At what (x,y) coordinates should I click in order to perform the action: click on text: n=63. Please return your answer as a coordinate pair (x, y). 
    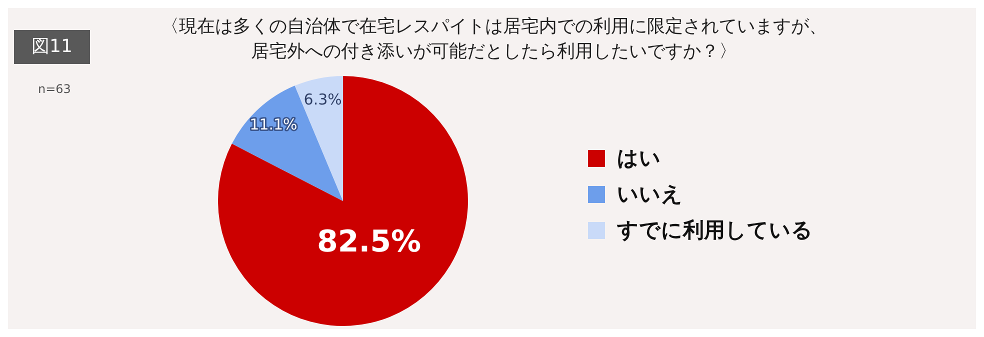
    Looking at the image, I should click on (54, 89).